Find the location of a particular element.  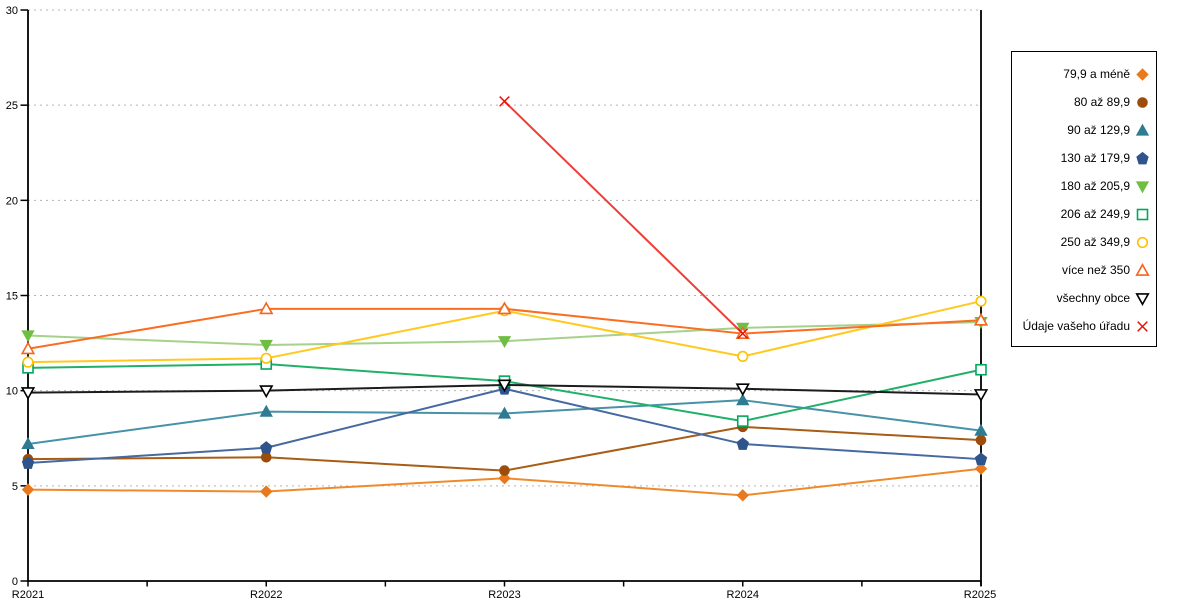

y-axis-label: 15 is located at coordinates (12, 297).